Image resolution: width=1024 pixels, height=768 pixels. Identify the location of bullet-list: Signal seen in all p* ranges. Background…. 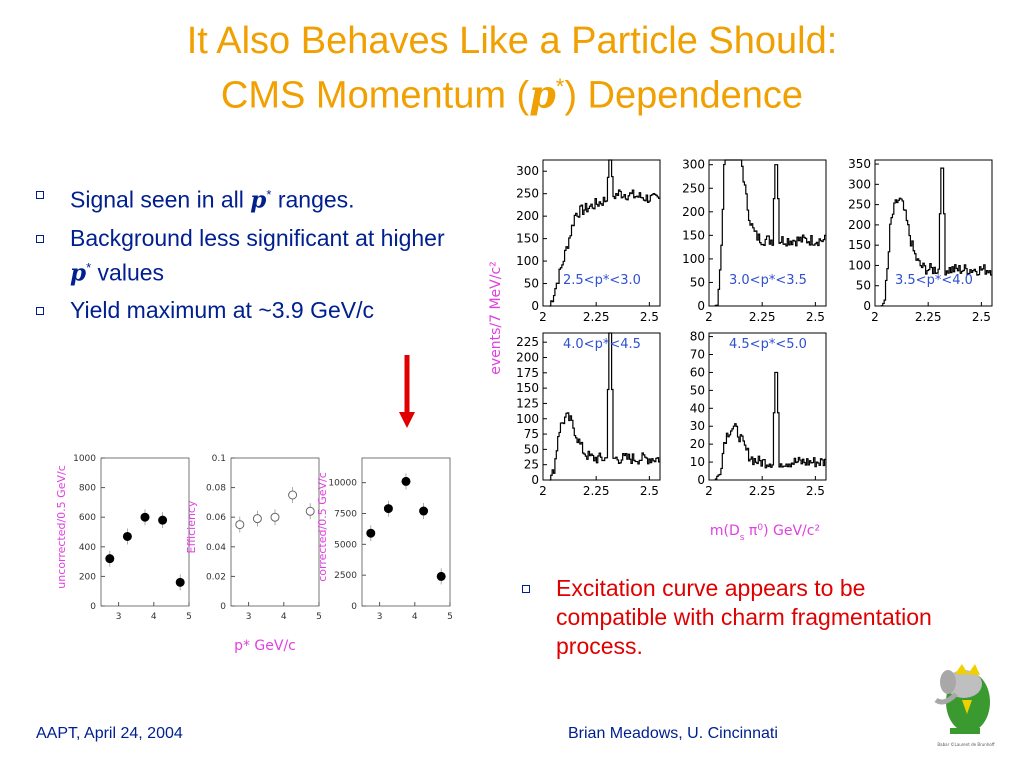
(249, 257).